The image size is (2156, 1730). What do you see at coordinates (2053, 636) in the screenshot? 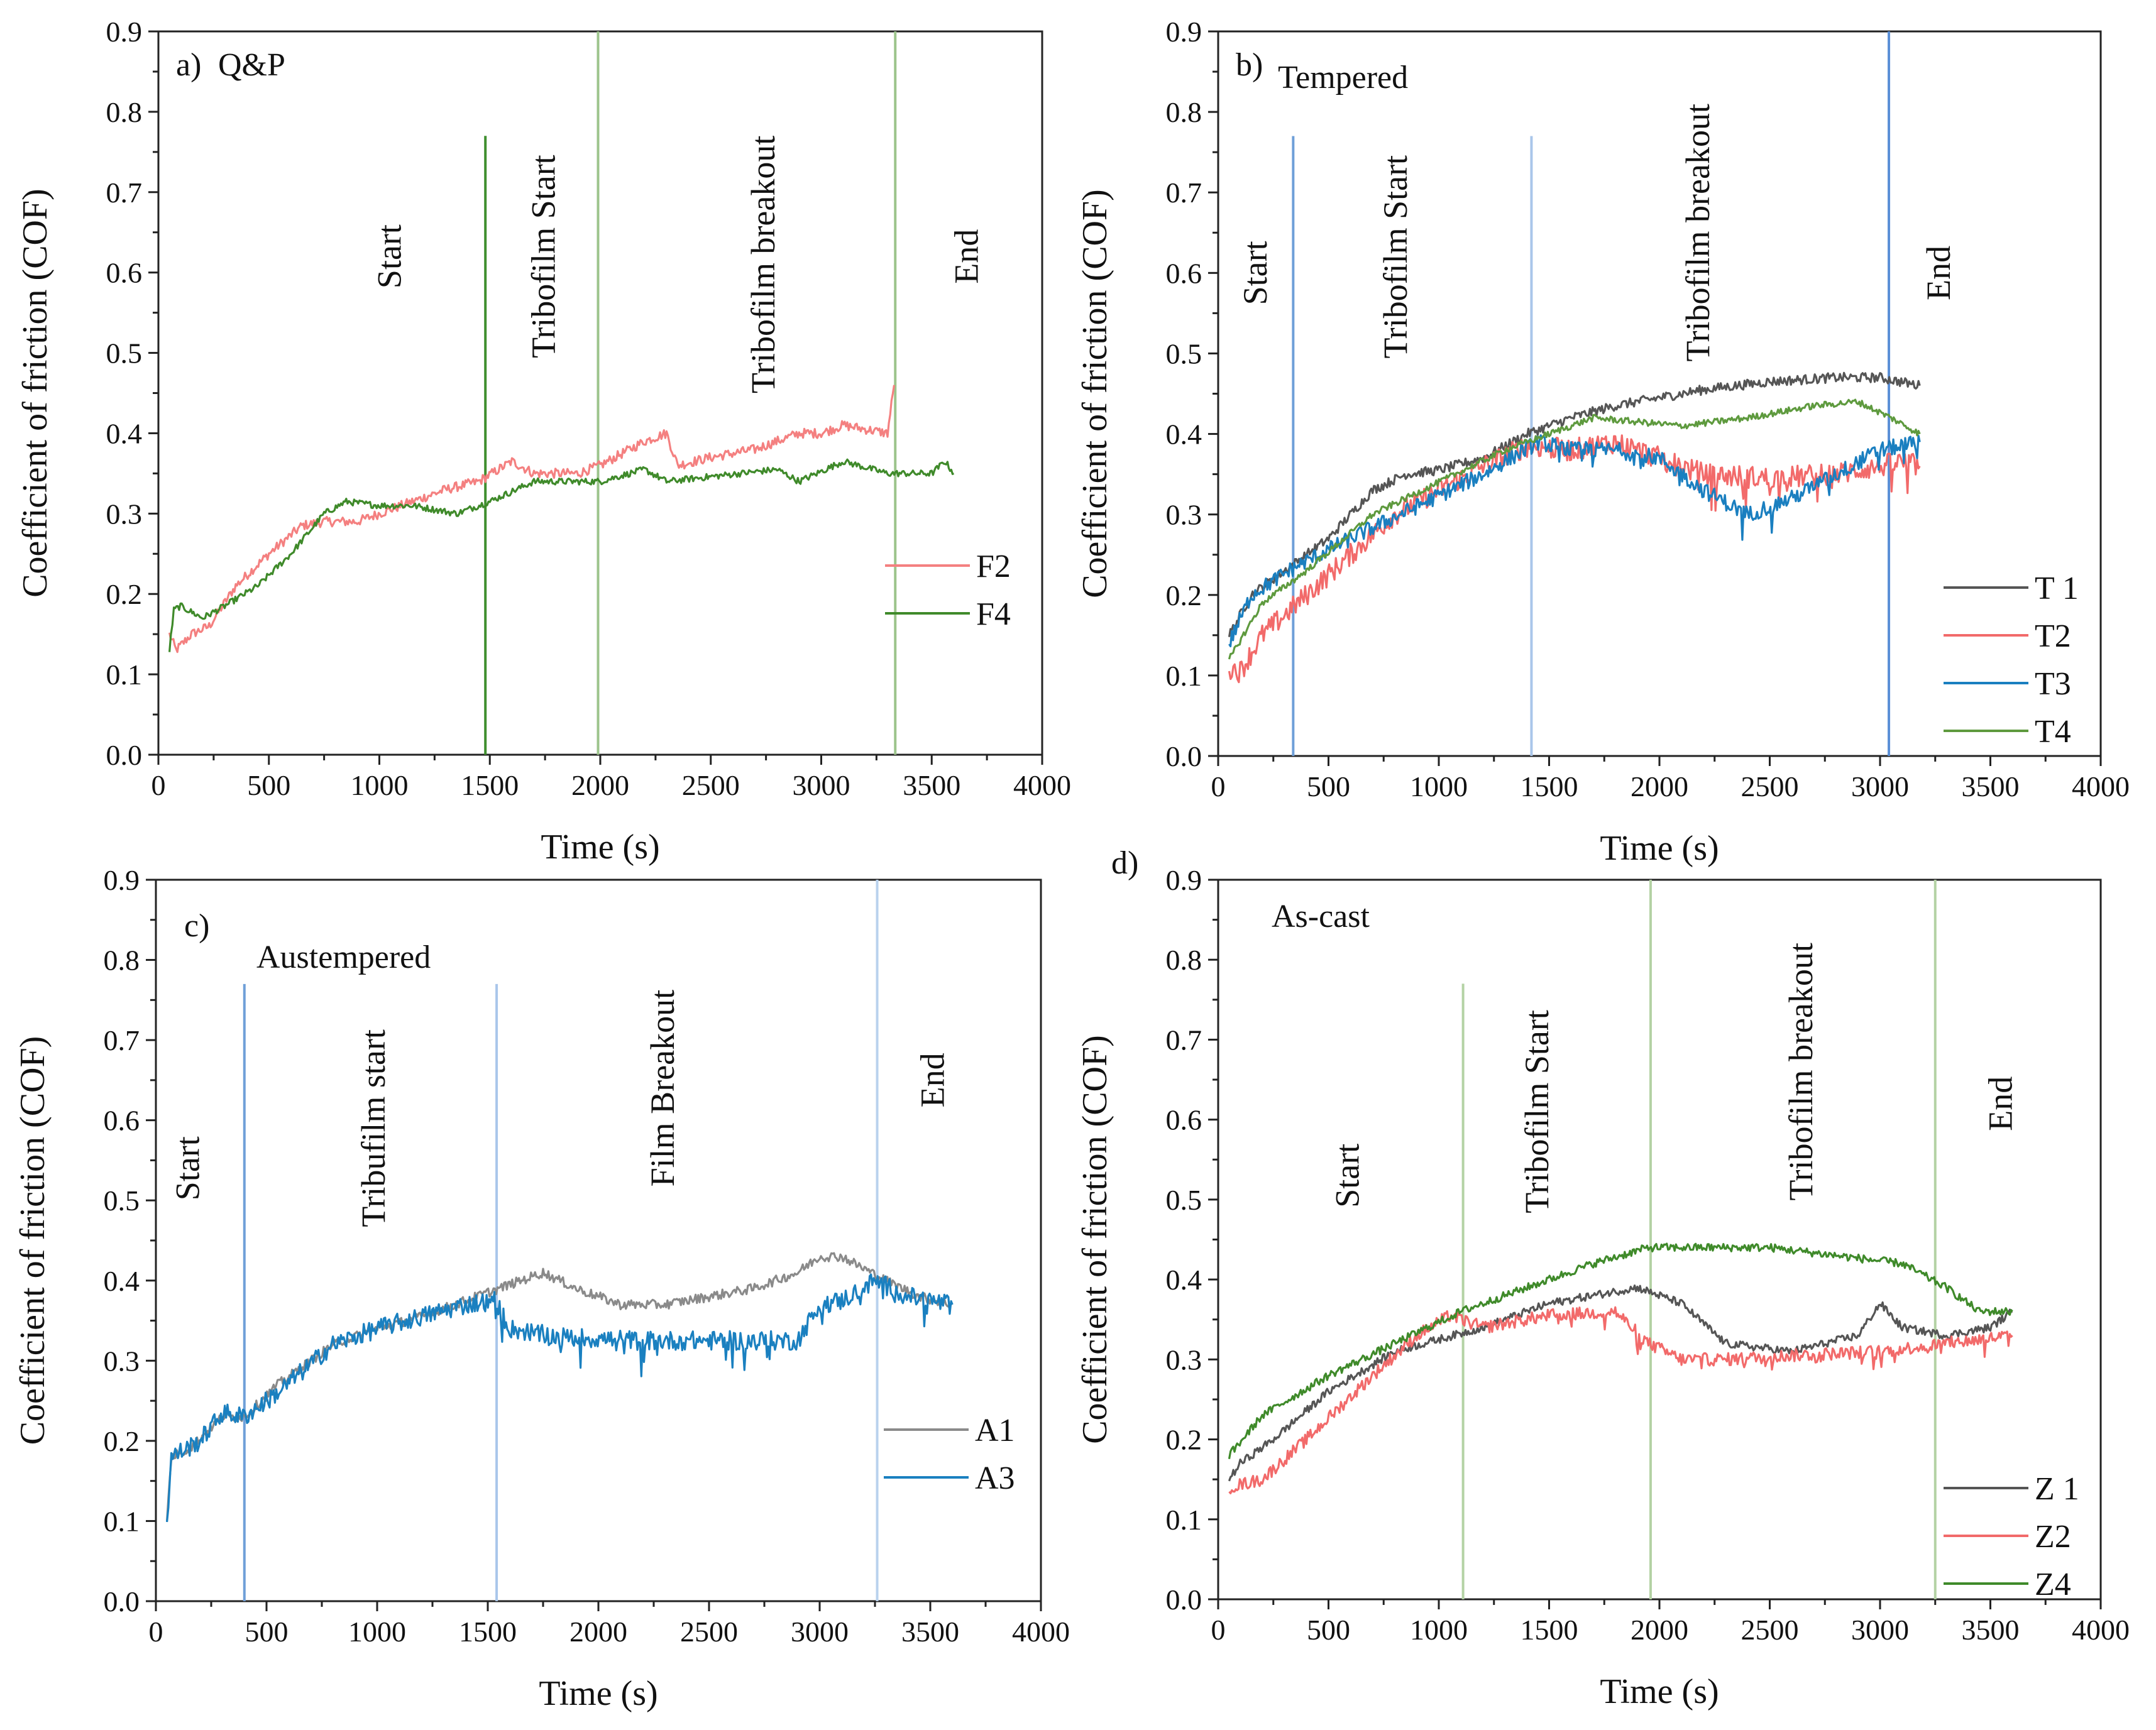
I see `legend-label: T2` at bounding box center [2053, 636].